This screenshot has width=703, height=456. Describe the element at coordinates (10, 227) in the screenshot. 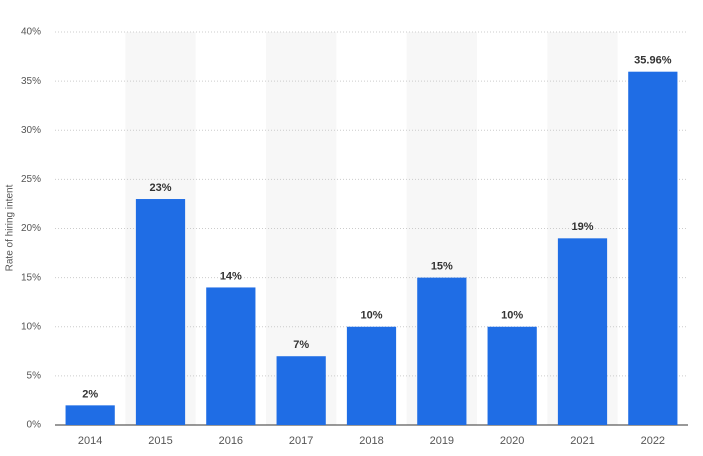

I see `y-axis-label: Rate of hiring intent` at that location.